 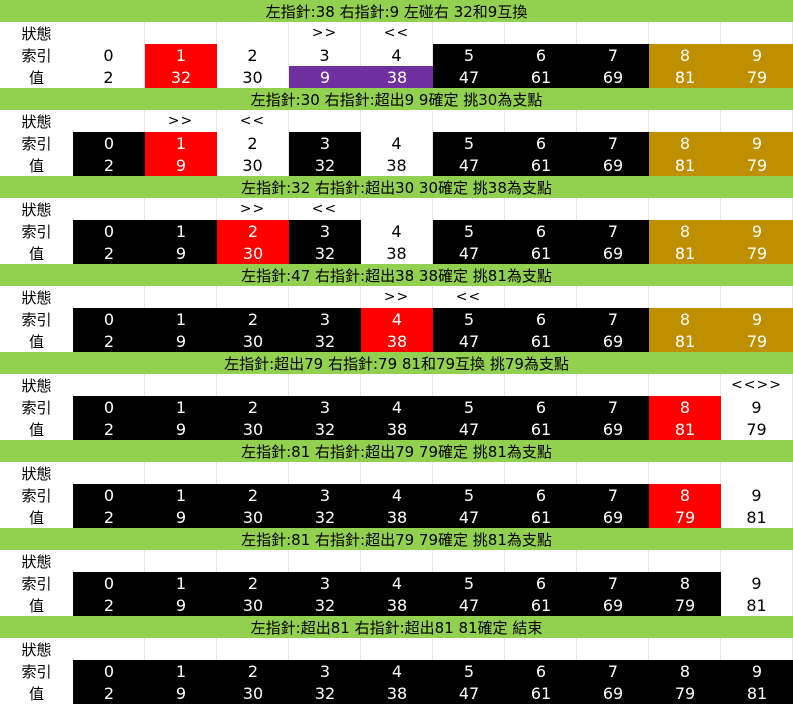 I want to click on pointer-marker: <<, so click(x=253, y=121).